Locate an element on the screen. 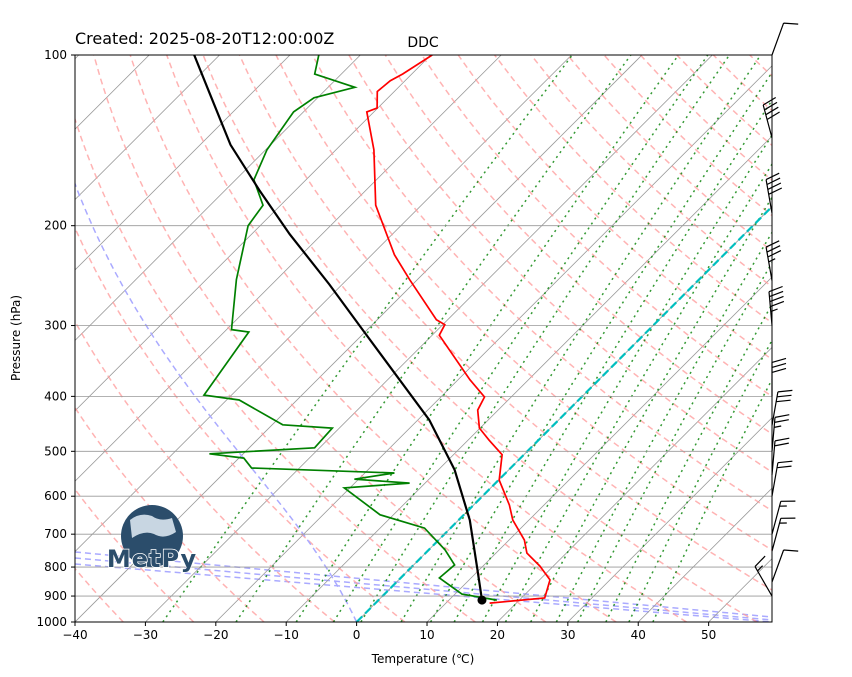 The height and width of the screenshot is (677, 852). x-tick-label: −30 is located at coordinates (145, 635).